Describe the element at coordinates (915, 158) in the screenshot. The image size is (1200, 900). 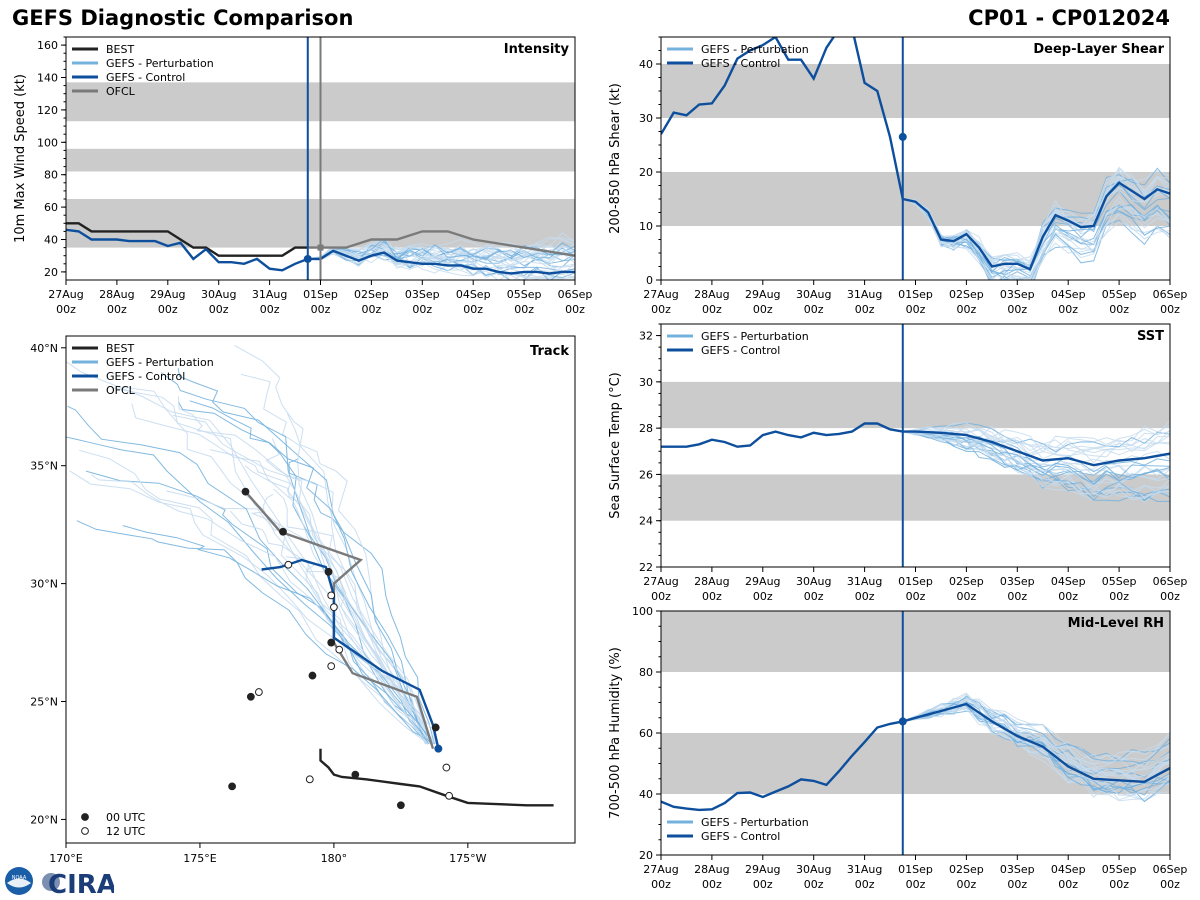
I see `plot-area-shear` at that location.